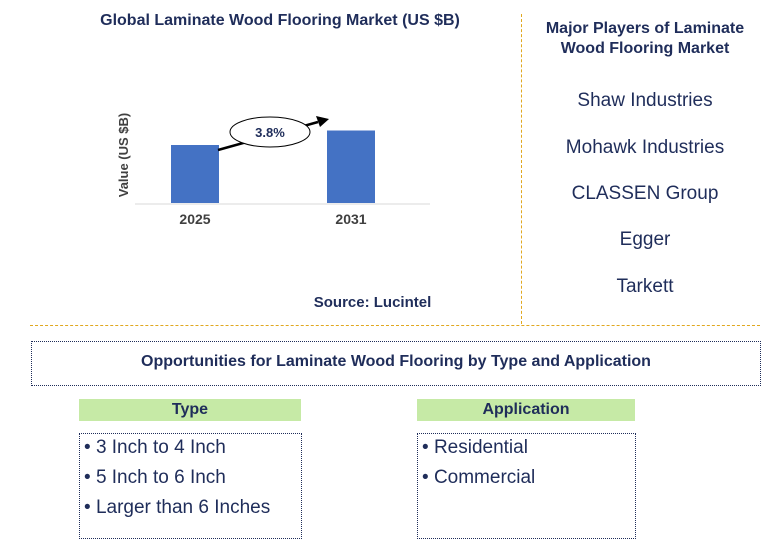  Describe the element at coordinates (372, 302) in the screenshot. I see `source-label: Source: Lucintel` at that location.